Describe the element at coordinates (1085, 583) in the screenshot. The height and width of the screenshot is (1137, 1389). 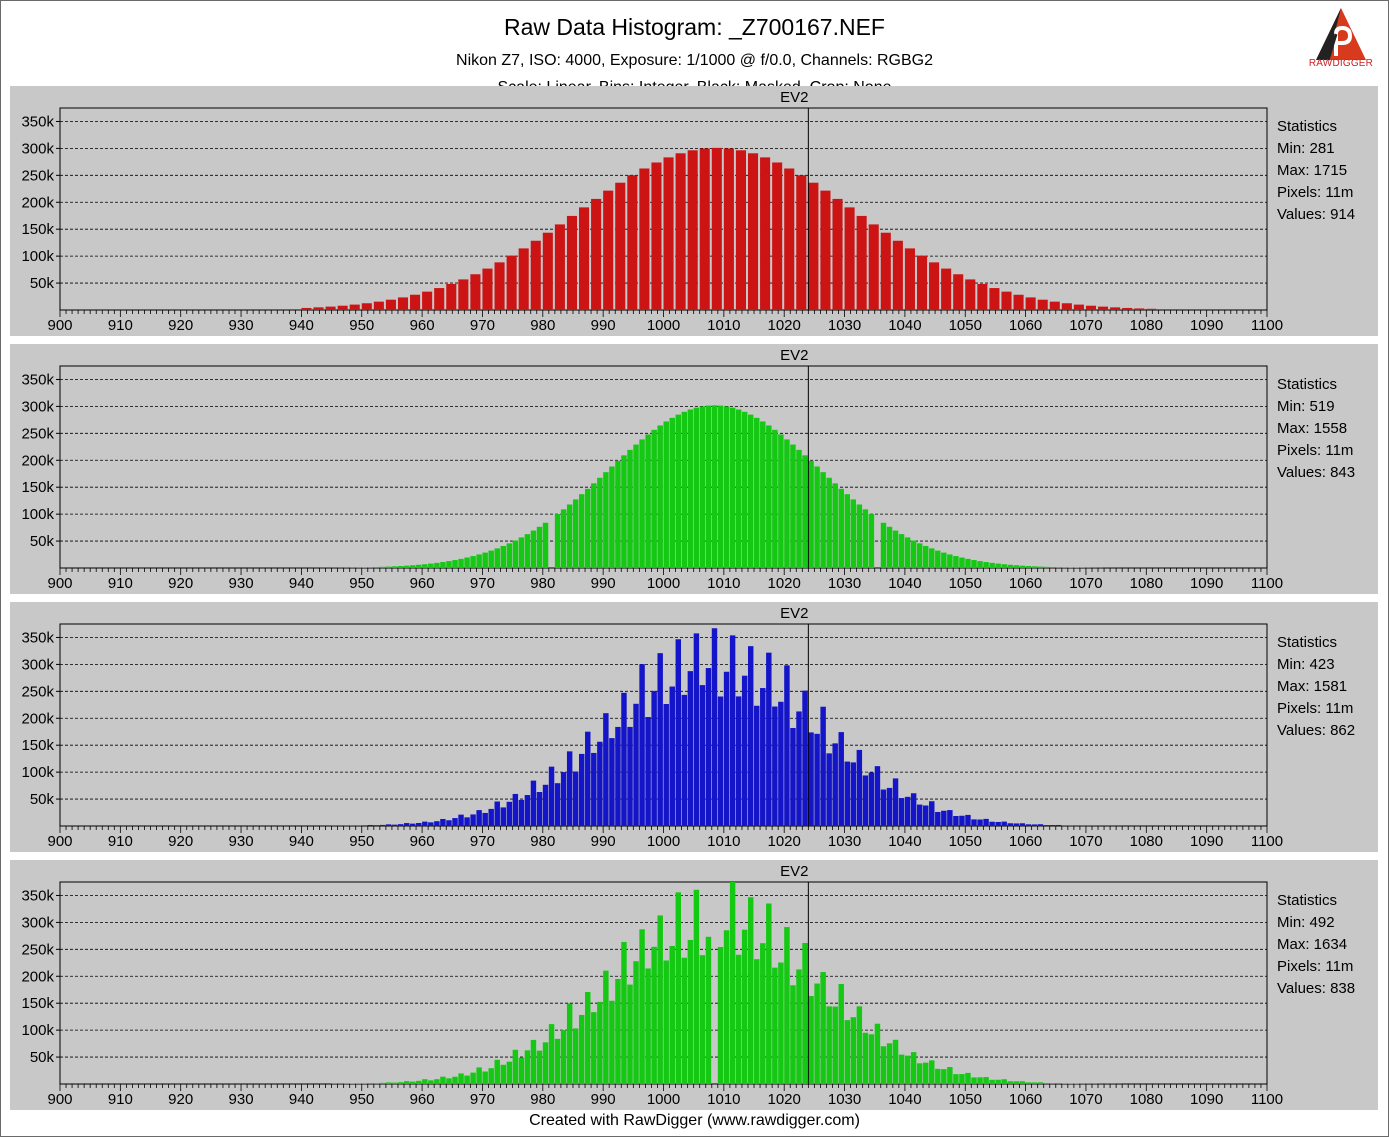
I see `x-tick-label: 1070` at that location.